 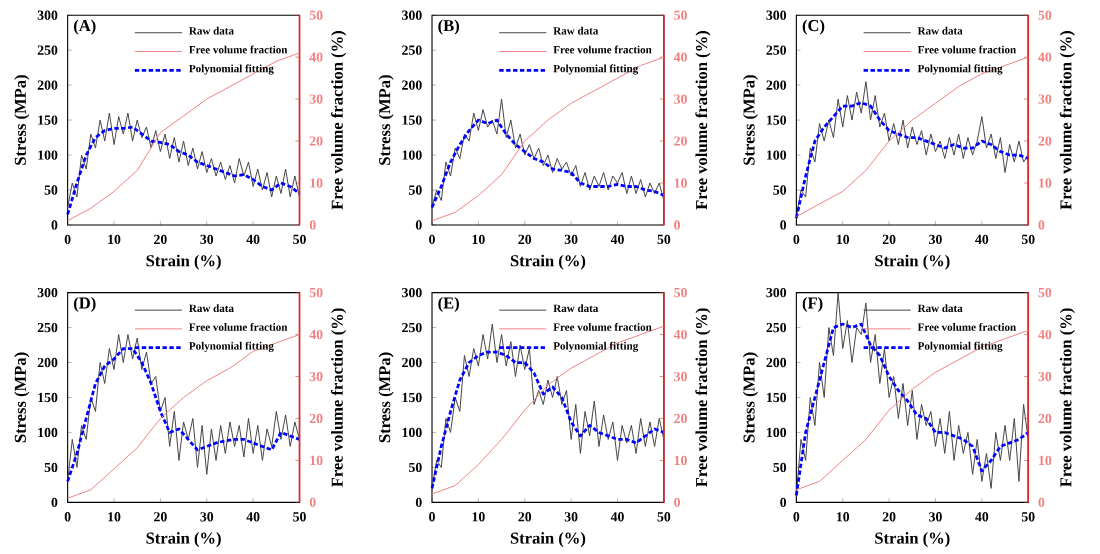 I want to click on chart-title: (A), so click(x=85, y=27).